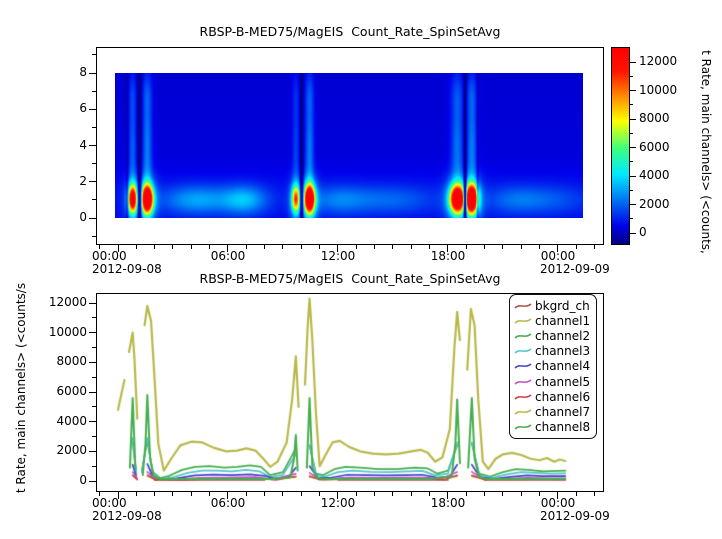  What do you see at coordinates (658, 61) in the screenshot?
I see `colorbar-tick-label: 12000` at bounding box center [658, 61].